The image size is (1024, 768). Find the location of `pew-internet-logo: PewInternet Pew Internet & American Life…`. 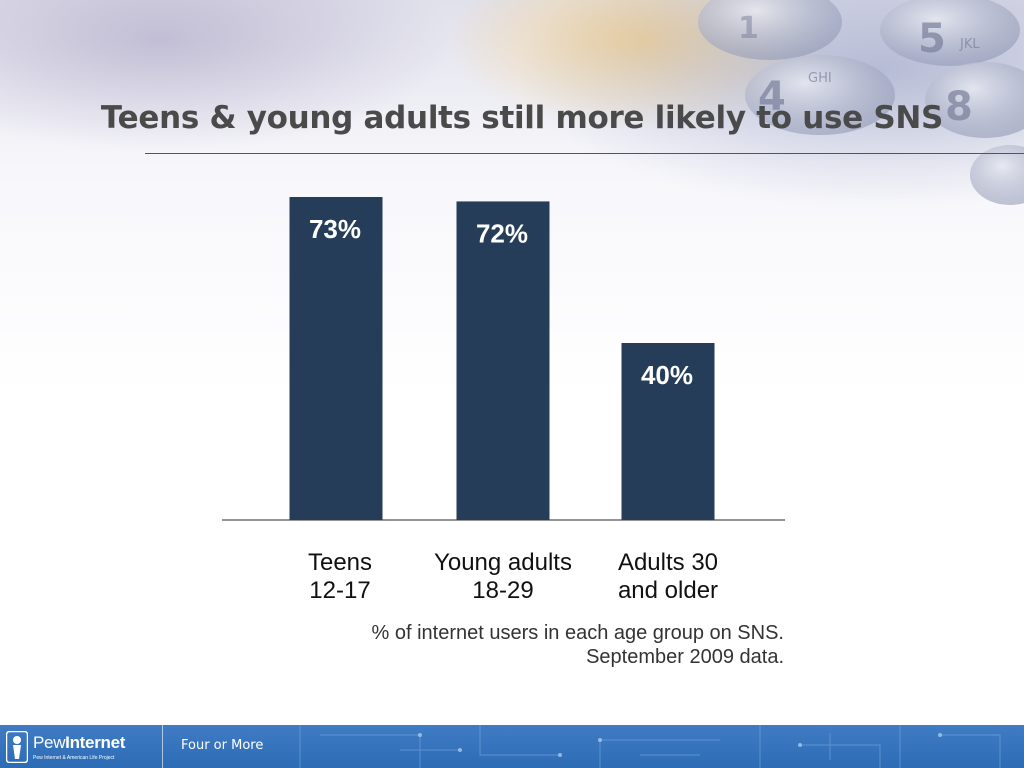

pew-internet-logo: PewInternet Pew Internet & American Life… is located at coordinates (81, 746).